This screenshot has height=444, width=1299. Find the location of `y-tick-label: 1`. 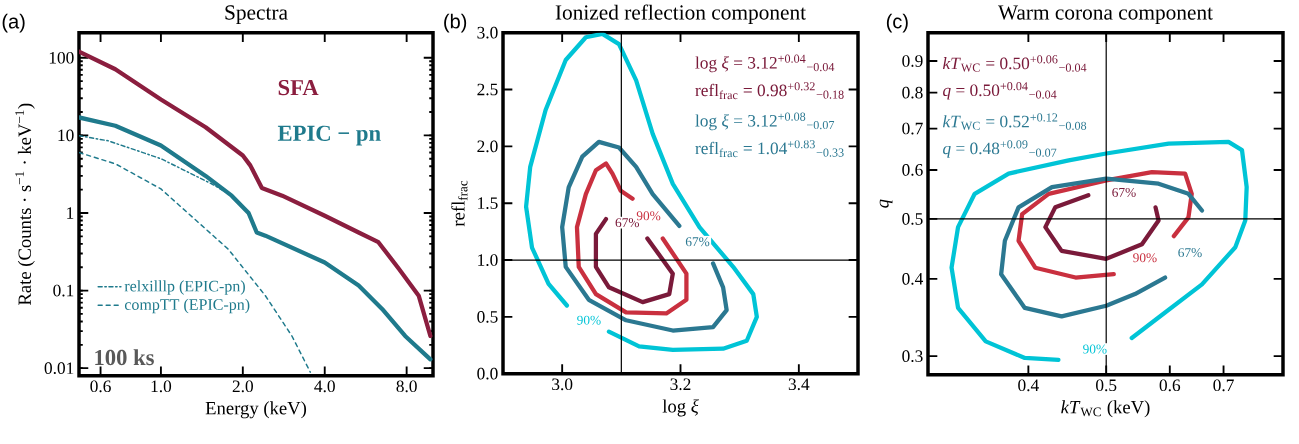

y-tick-label: 1 is located at coordinates (70, 213).